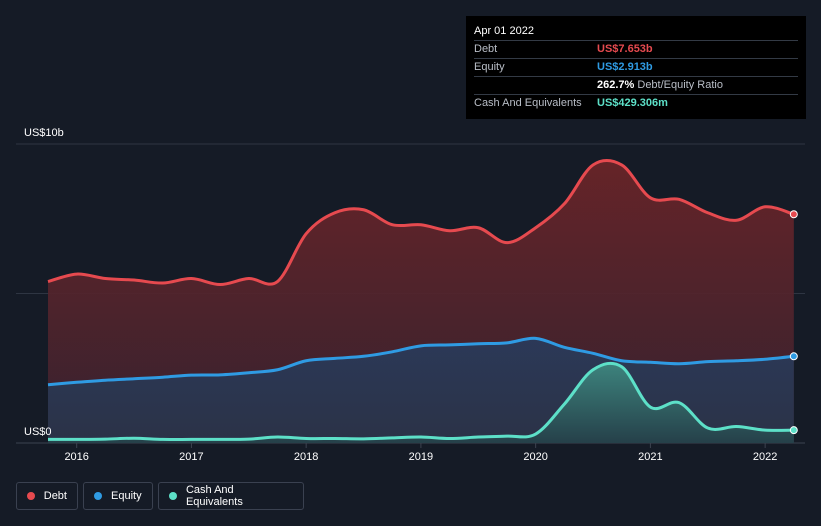  Describe the element at coordinates (625, 67) in the screenshot. I see `tooltip-equity-value: US$2.913b` at that location.